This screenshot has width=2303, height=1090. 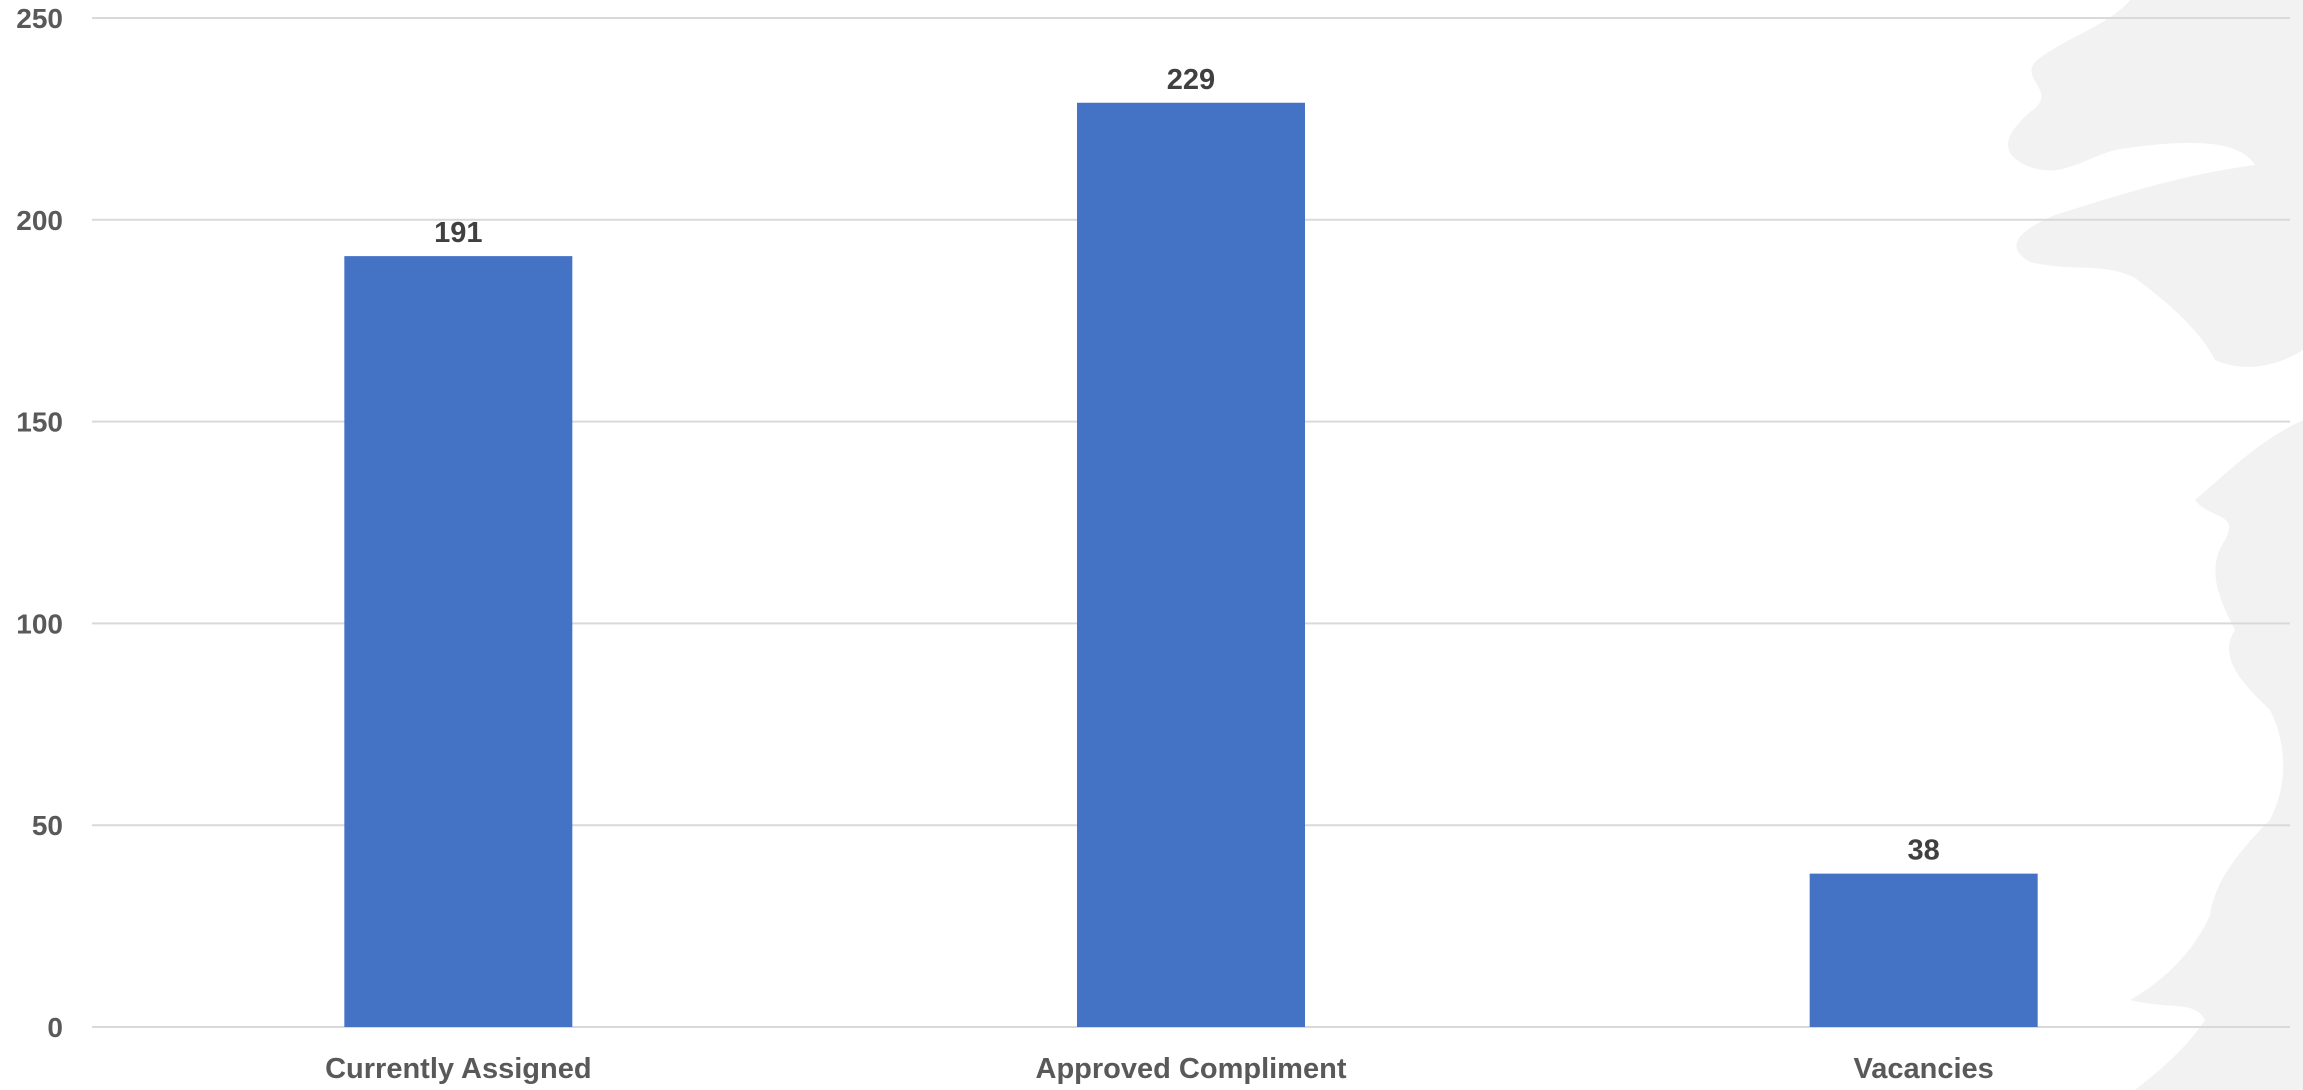 I want to click on x-category-label: Approved Compliment, so click(x=1191, y=1069).